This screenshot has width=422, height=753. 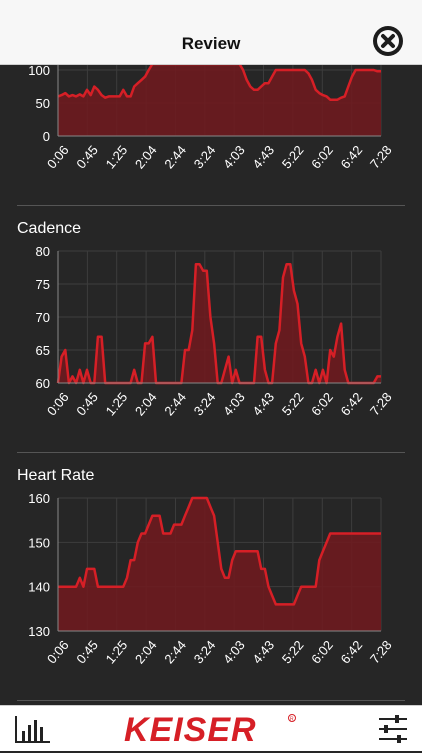 What do you see at coordinates (175, 651) in the screenshot?
I see `x-tick-label: 2:44` at bounding box center [175, 651].